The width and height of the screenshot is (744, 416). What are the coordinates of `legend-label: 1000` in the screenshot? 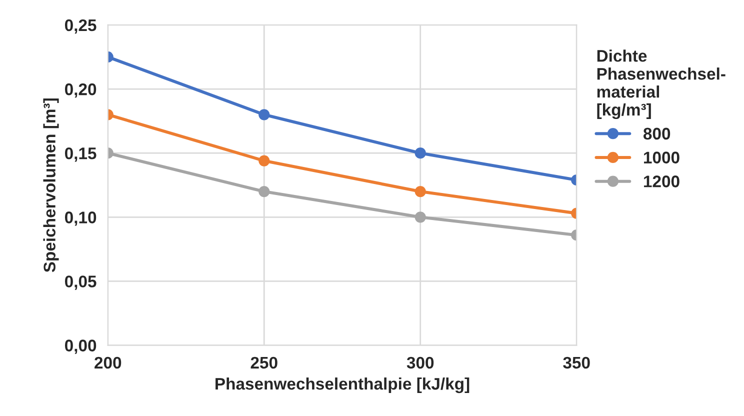 It's located at (662, 158).